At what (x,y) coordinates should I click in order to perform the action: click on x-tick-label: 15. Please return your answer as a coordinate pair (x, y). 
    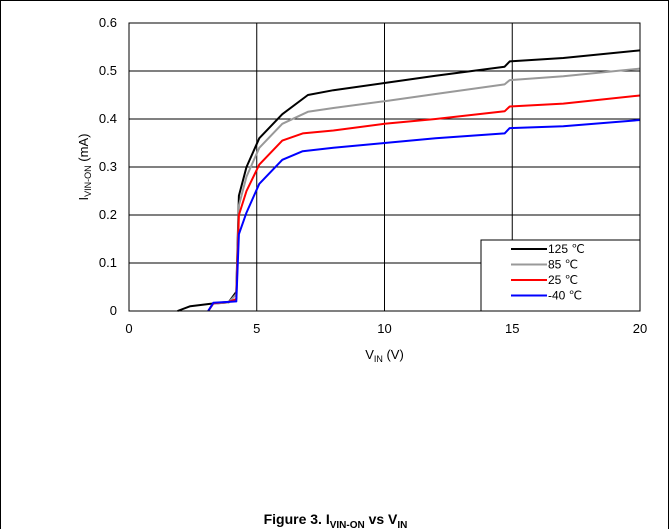
    Looking at the image, I should click on (512, 328).